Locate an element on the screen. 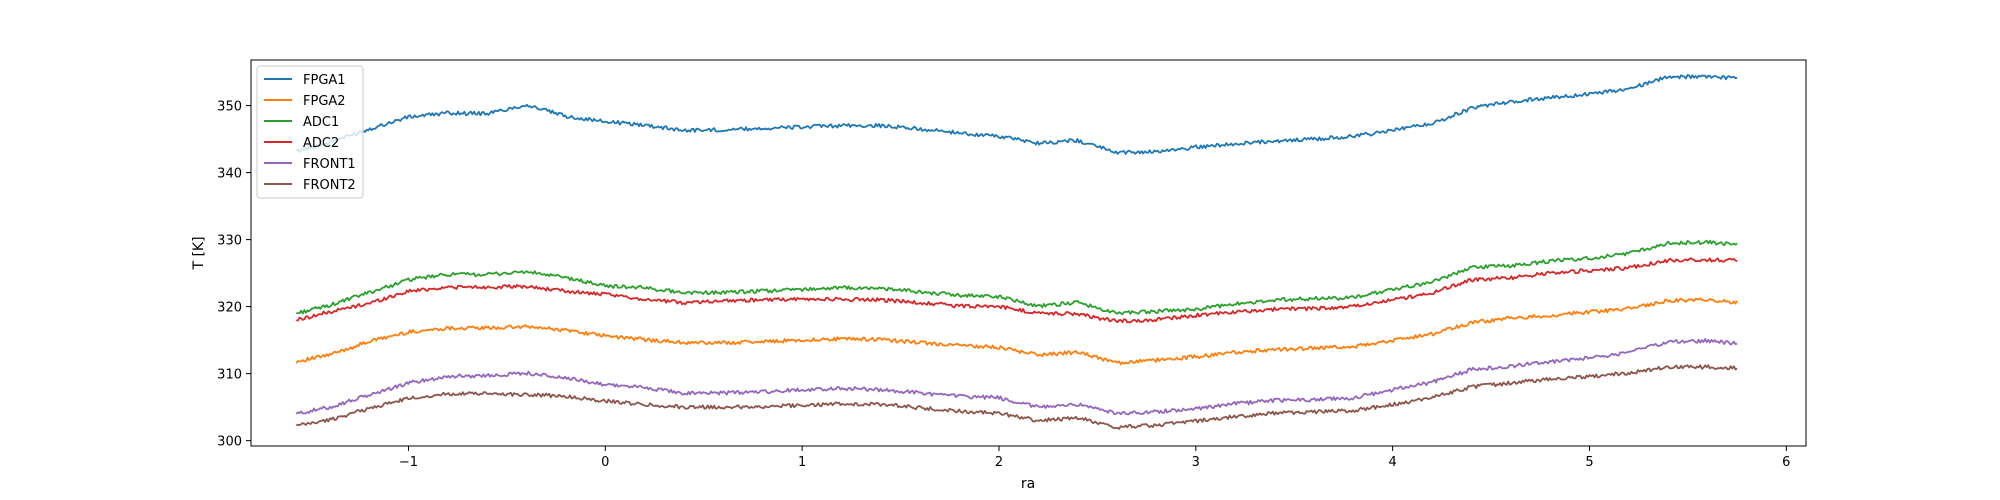 The width and height of the screenshot is (2000, 500). legend-label-adc2: ADC2 is located at coordinates (321, 143).